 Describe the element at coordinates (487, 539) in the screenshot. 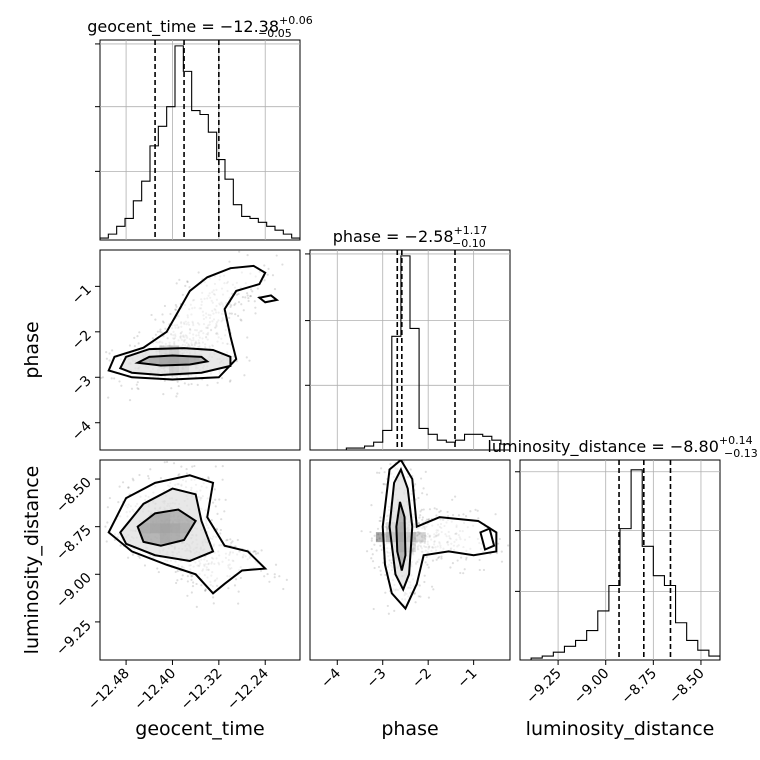

I see `contour-island` at that location.